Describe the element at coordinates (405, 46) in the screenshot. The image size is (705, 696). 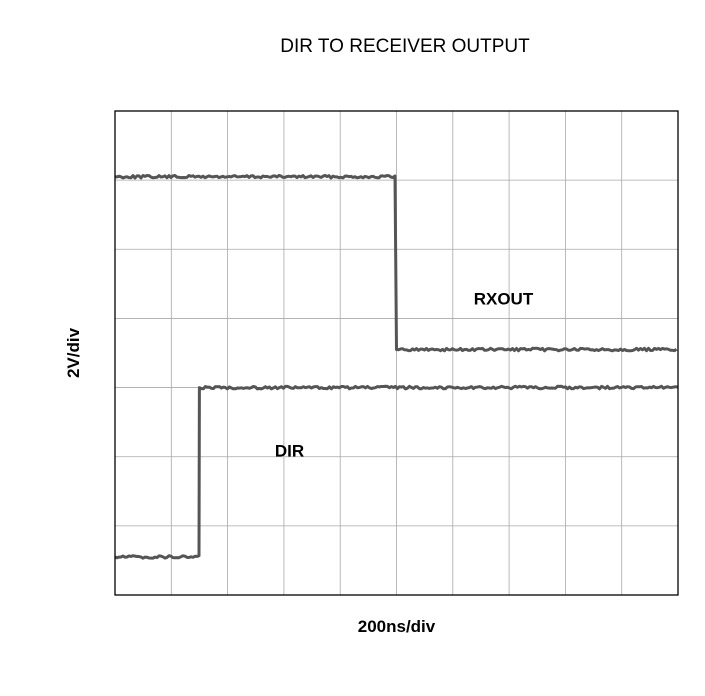
I see `chart-title: DIR TO RECEIVER OUTPUT` at that location.